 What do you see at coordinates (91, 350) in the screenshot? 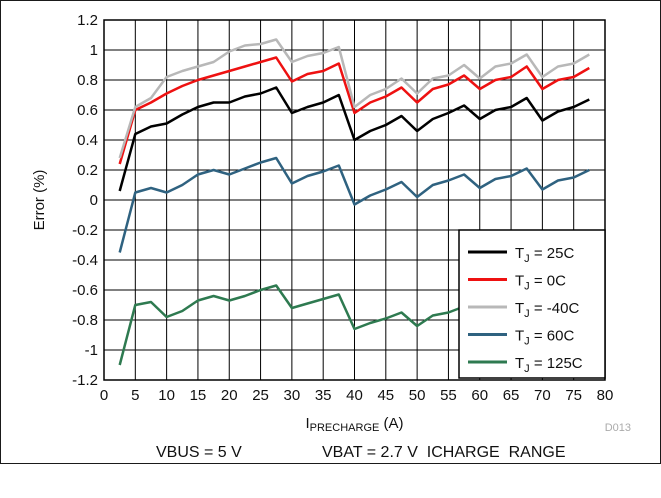
I see `y-tick-label: -1` at bounding box center [91, 350].